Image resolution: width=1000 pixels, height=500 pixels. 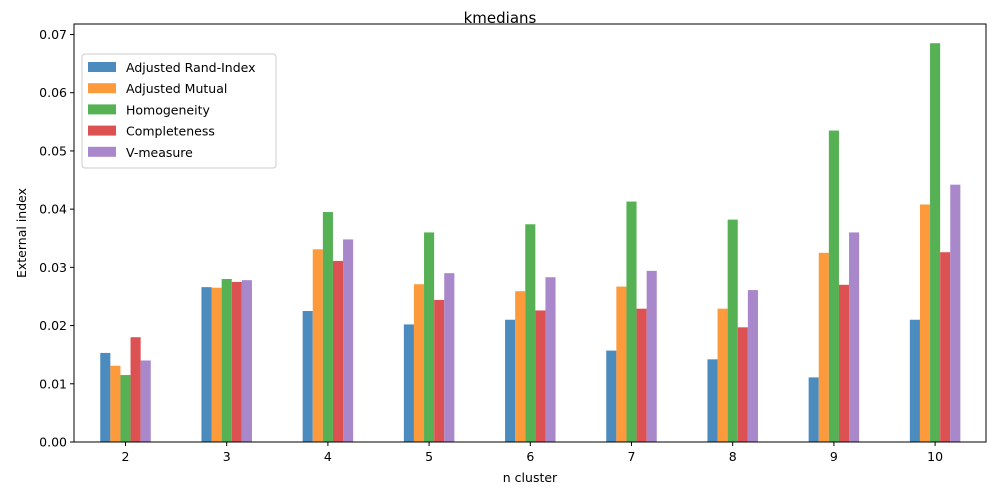 I want to click on x-tick-label: 10, so click(x=935, y=456).